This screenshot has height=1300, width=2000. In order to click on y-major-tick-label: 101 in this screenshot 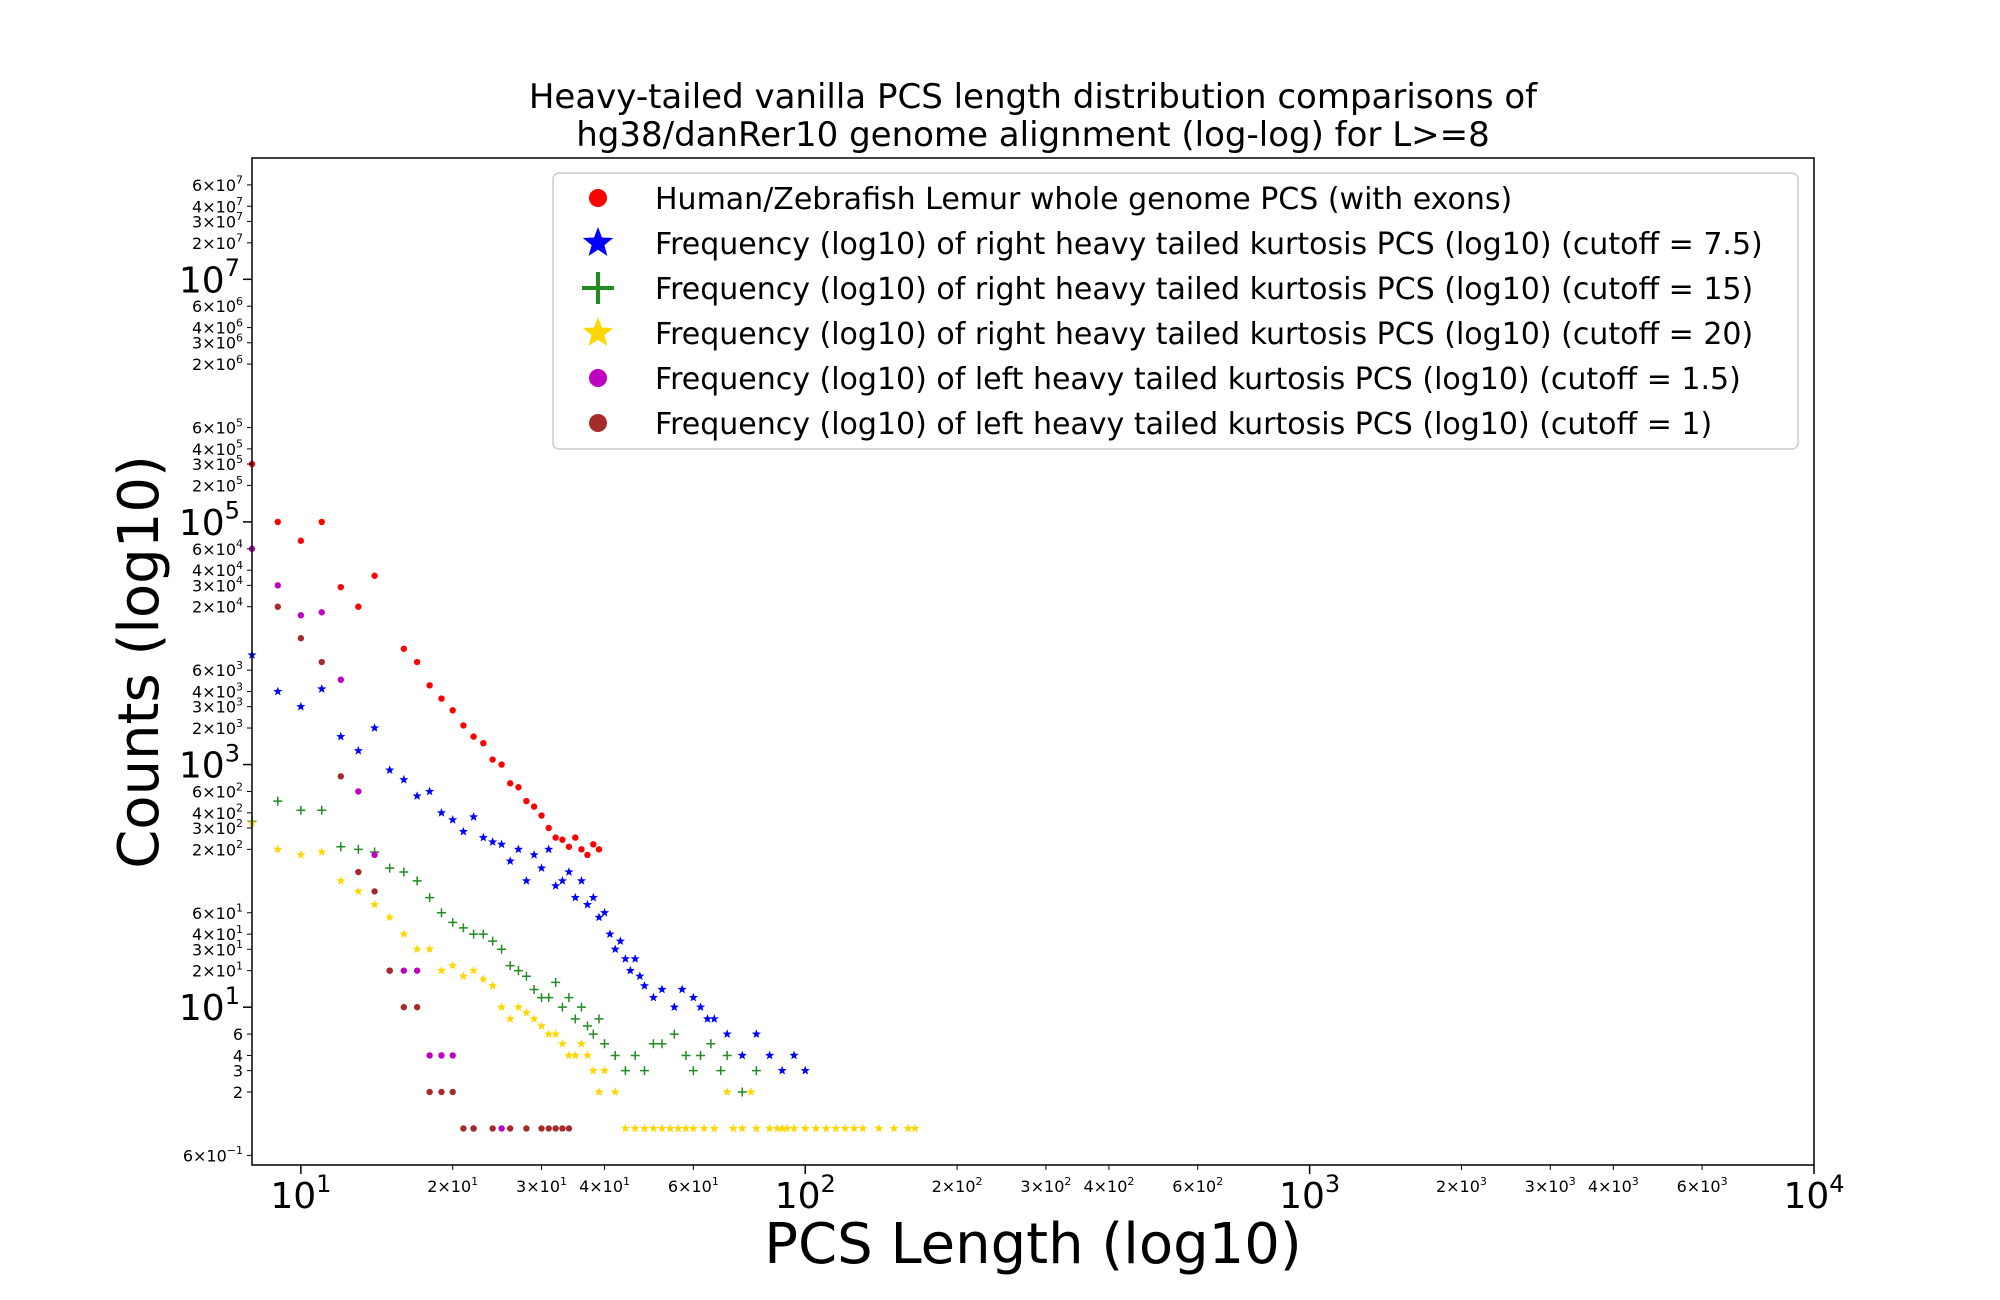, I will do `click(209, 1005)`.